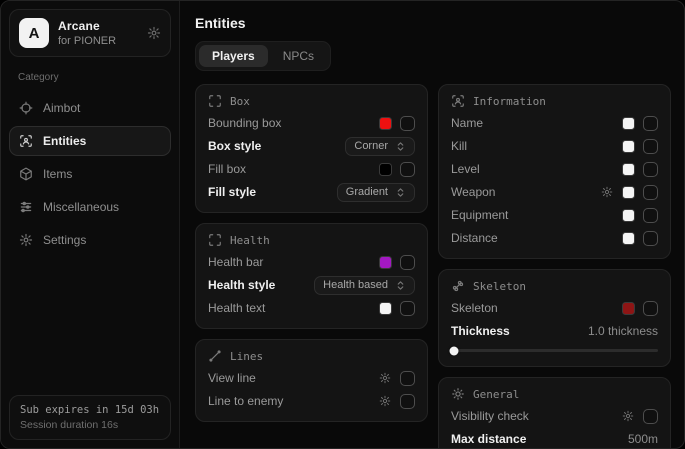  Describe the element at coordinates (90, 240) in the screenshot. I see `sidebar-item-settings: Settings` at that location.